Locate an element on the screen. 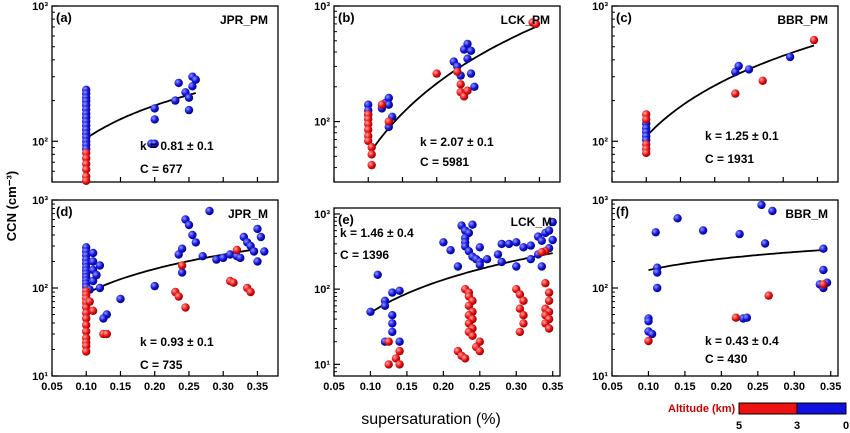 Image resolution: width=850 pixels, height=433 pixels. site-label-e: LCK_M is located at coordinates (531, 222).